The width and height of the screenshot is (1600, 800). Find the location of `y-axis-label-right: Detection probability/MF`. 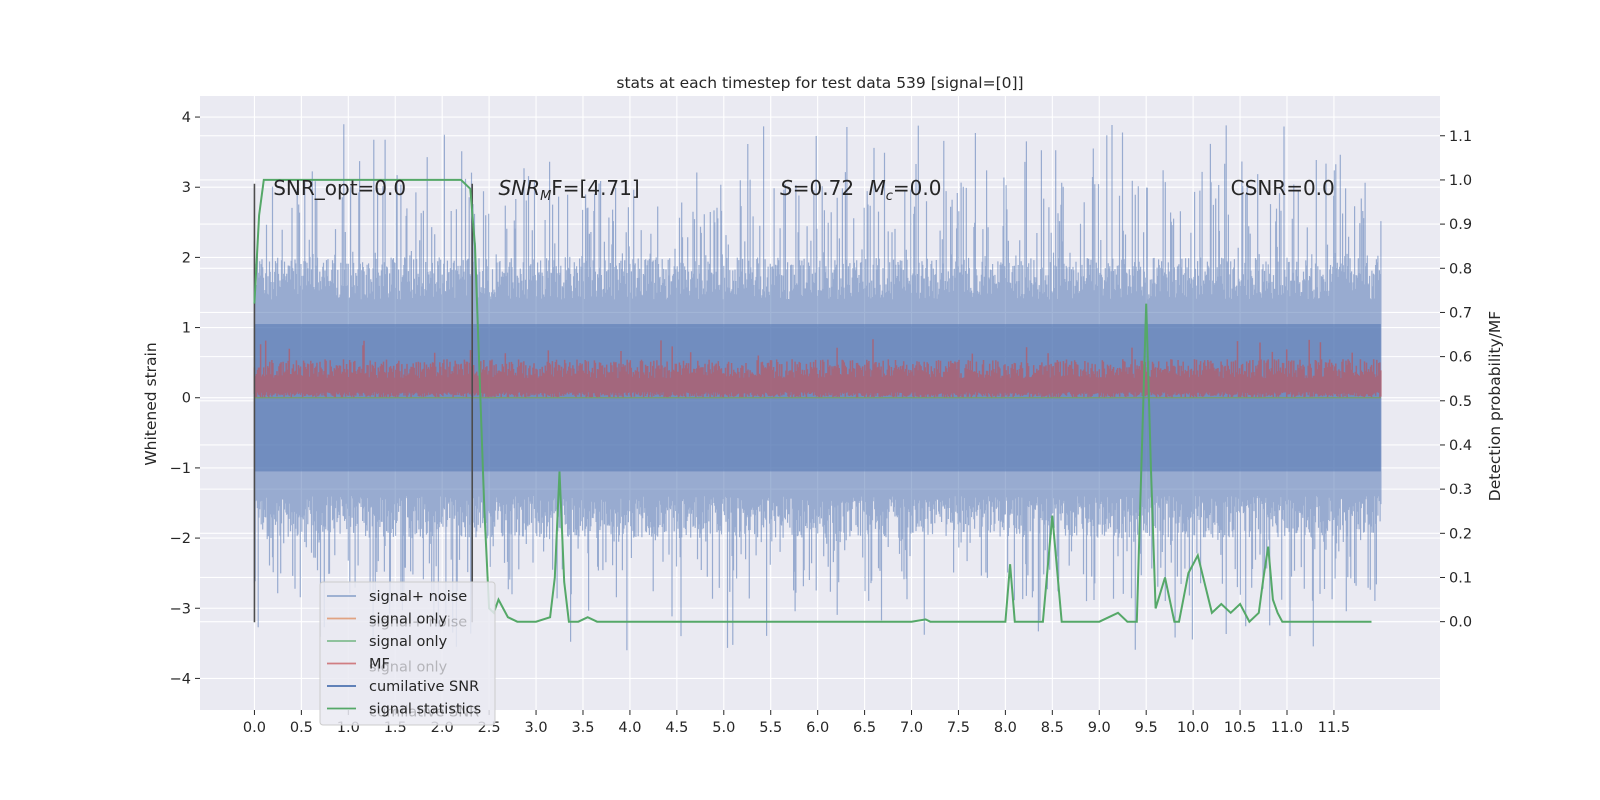

y-axis-label-right: Detection probability/MF is located at coordinates (1495, 406).